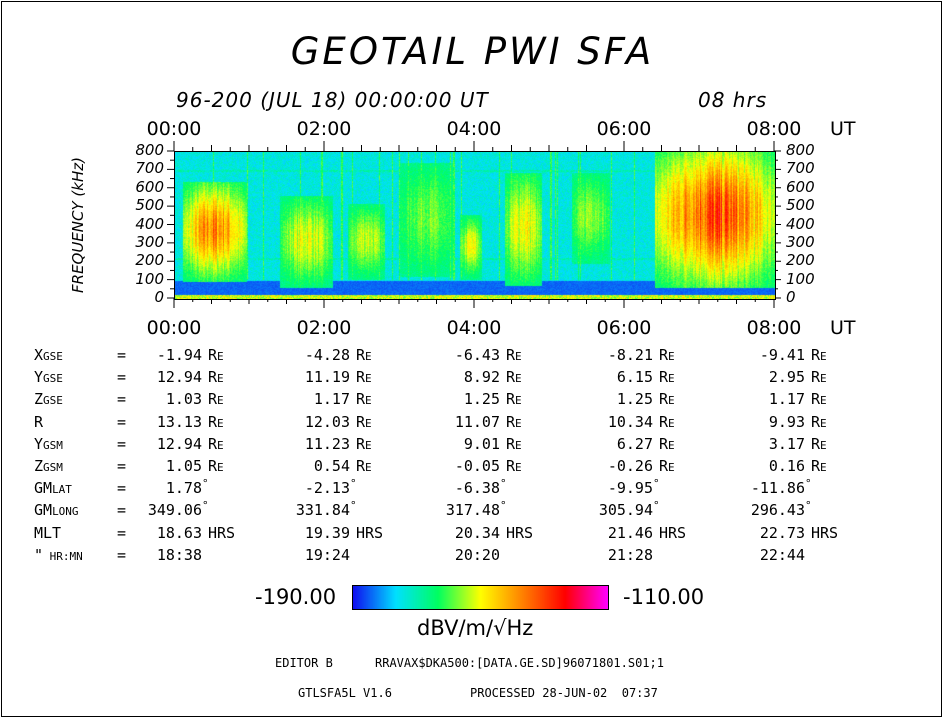  I want to click on orbit-value: -2.13, so click(327, 488).